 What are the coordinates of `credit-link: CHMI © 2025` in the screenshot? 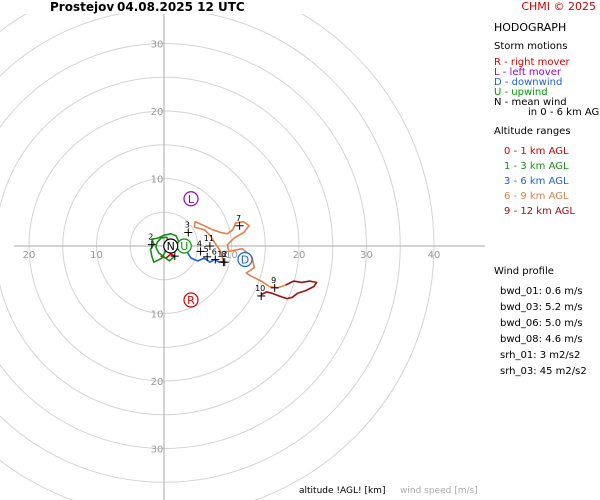 It's located at (558, 6).